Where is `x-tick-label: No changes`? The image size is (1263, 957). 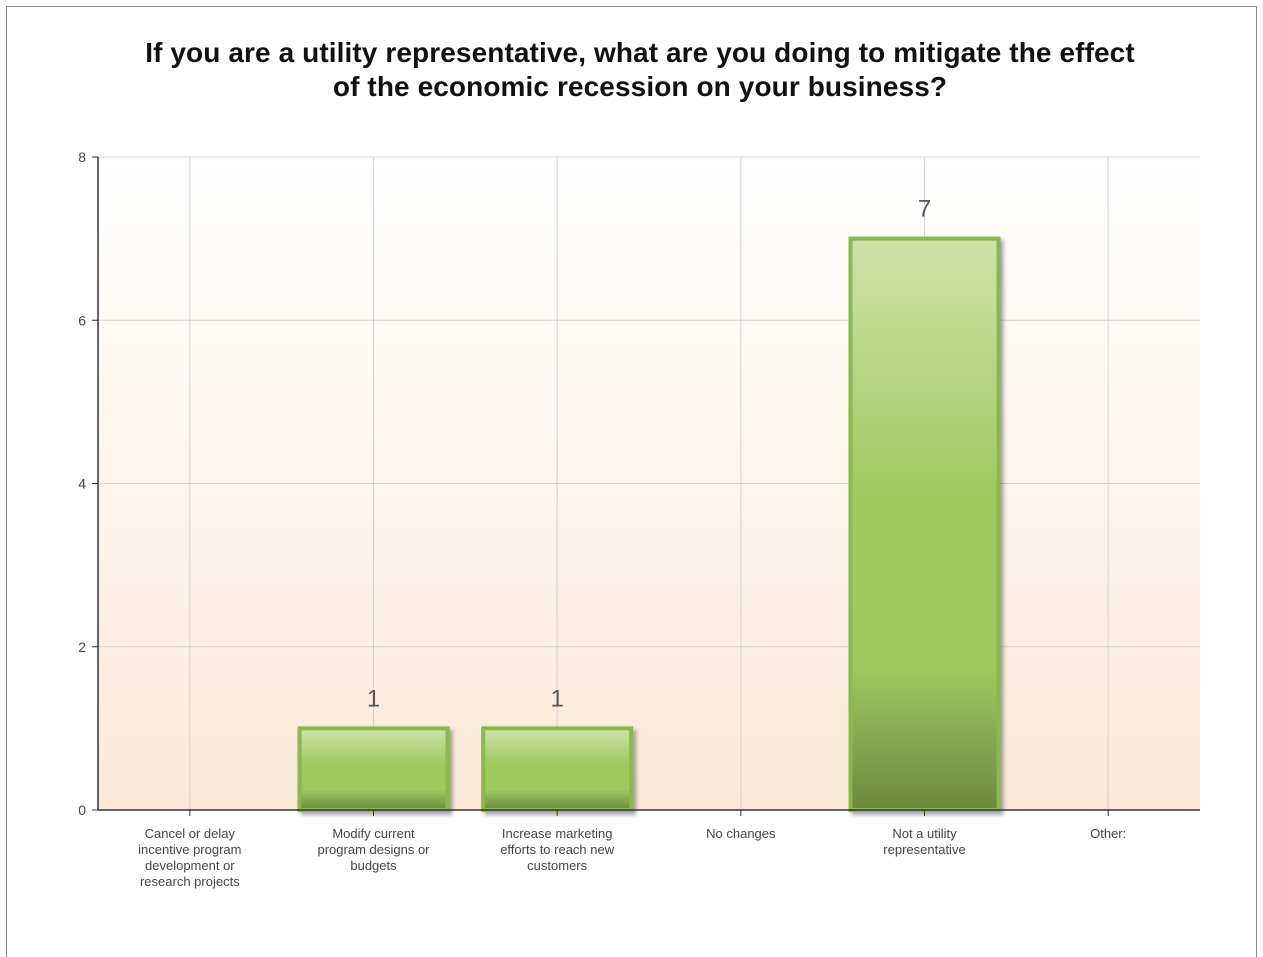 x-tick-label: No changes is located at coordinates (741, 833).